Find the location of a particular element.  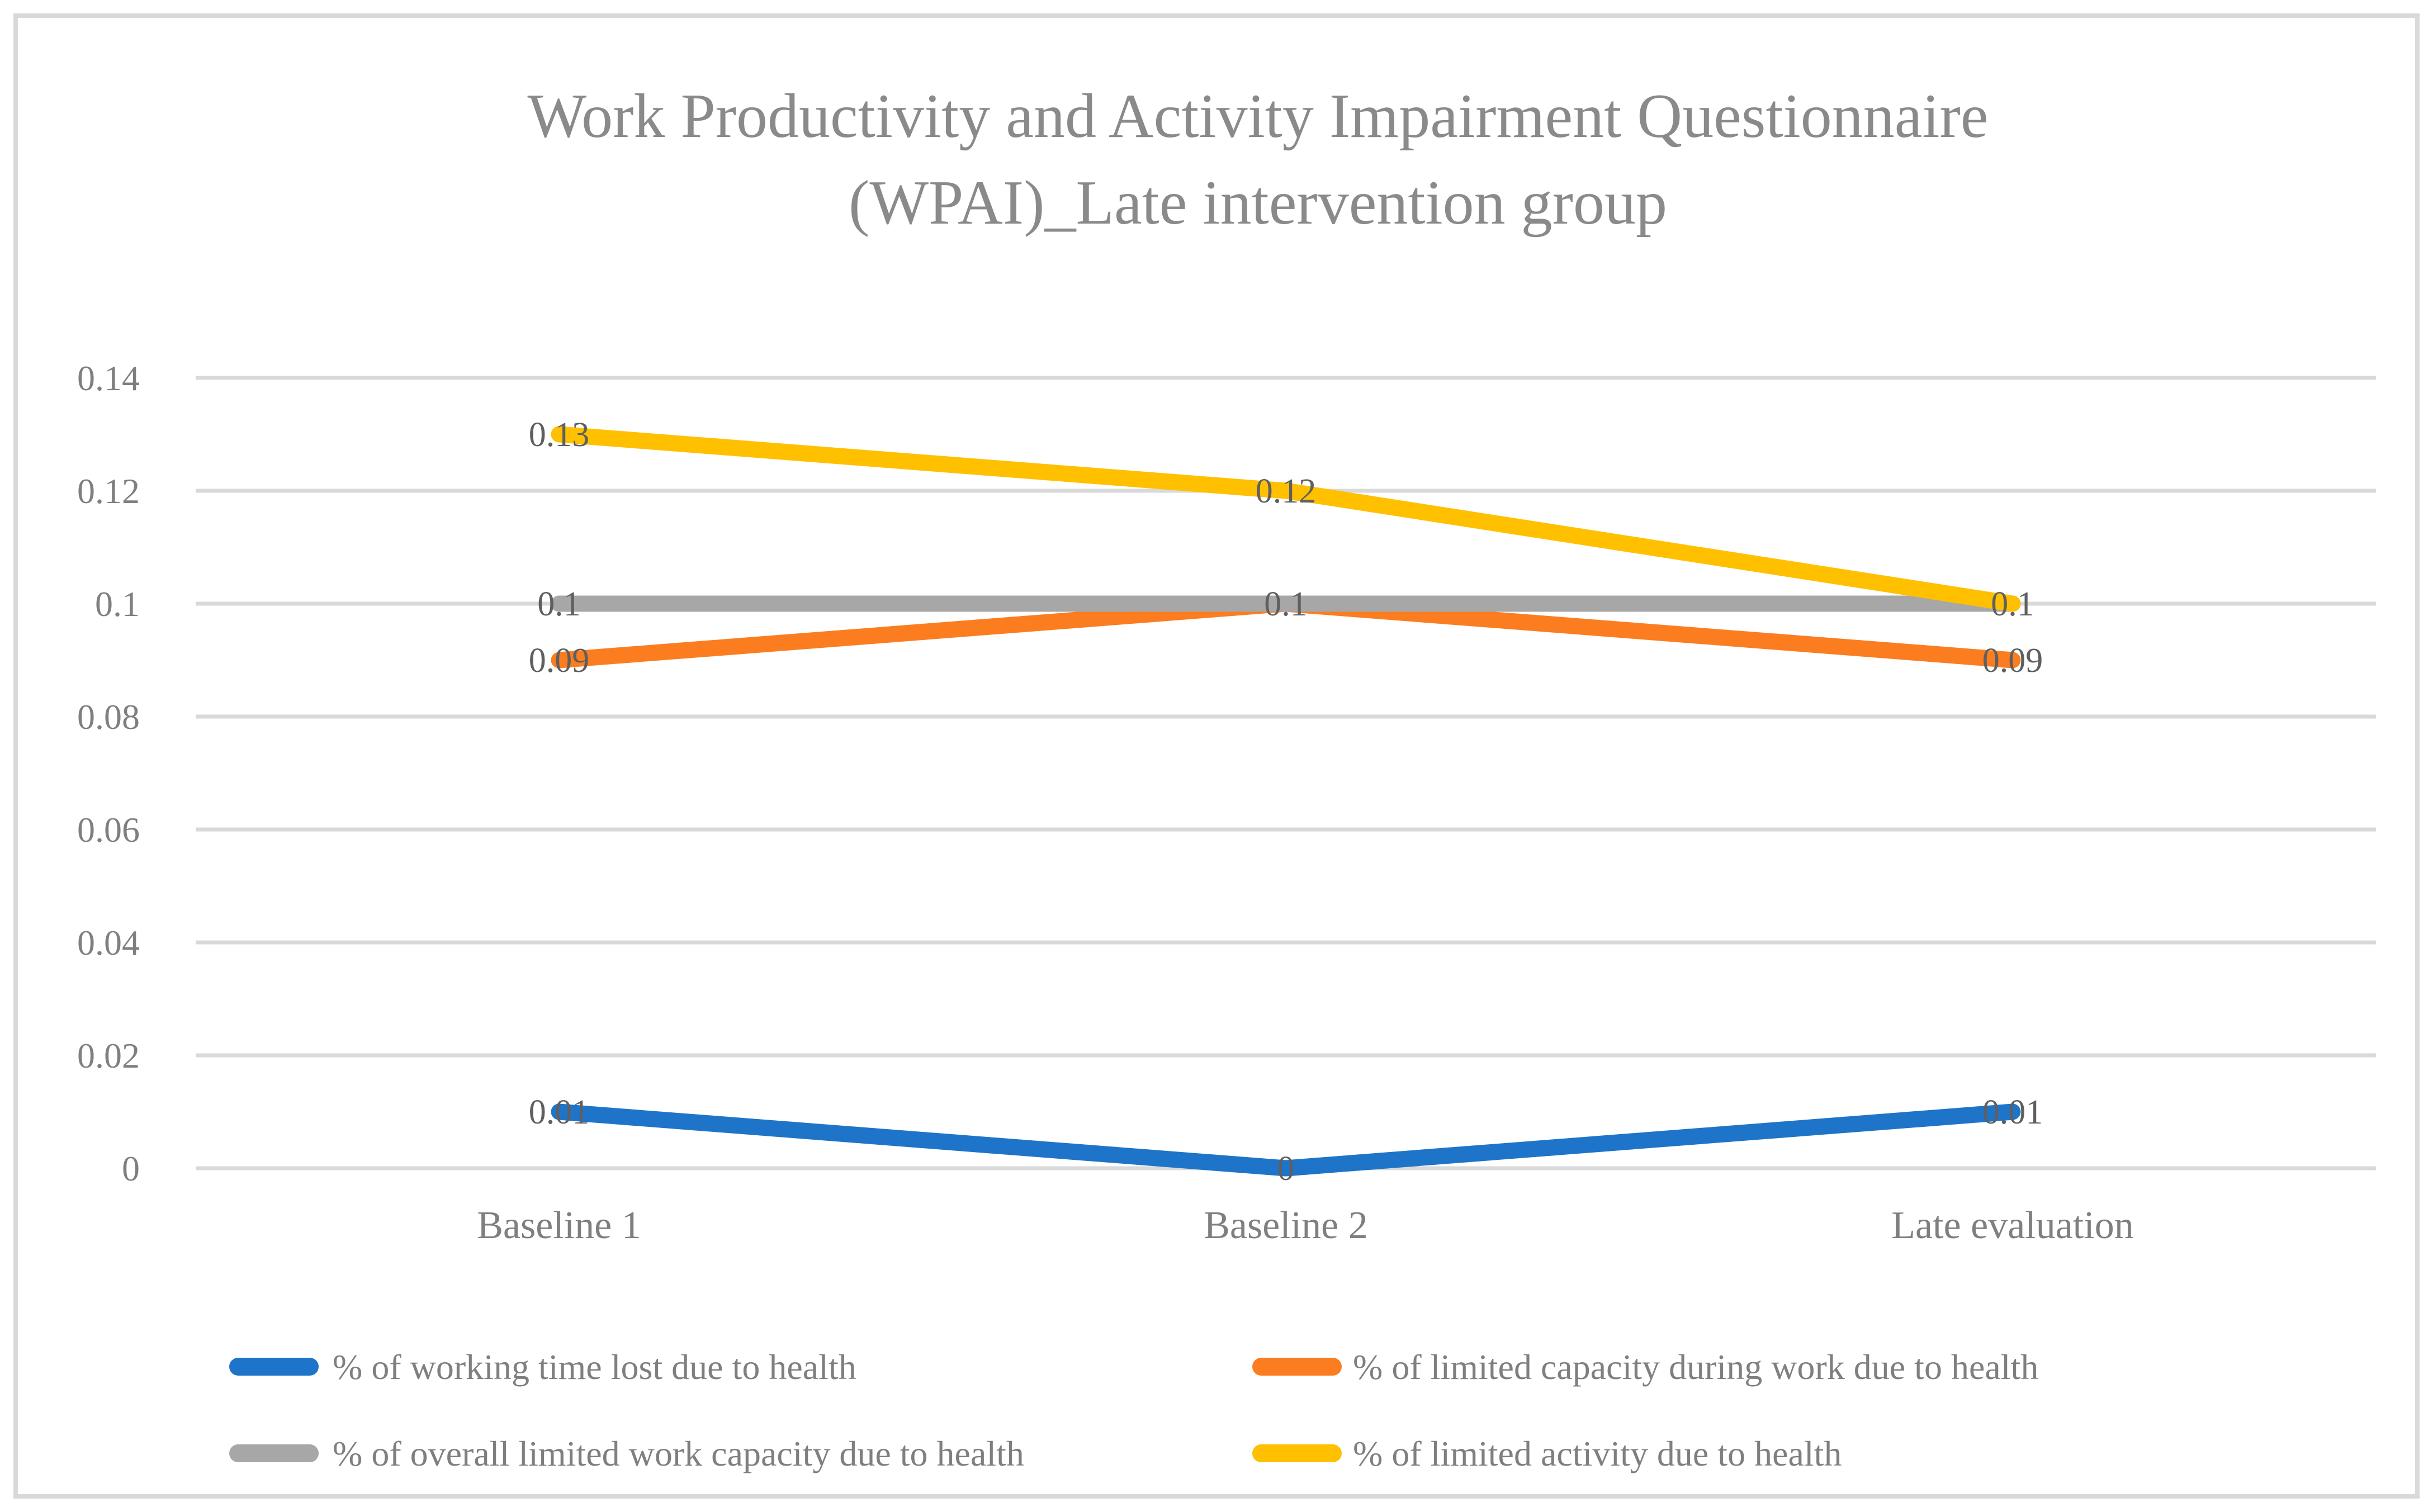

y-tick-label: 0.04 is located at coordinates (109, 943).